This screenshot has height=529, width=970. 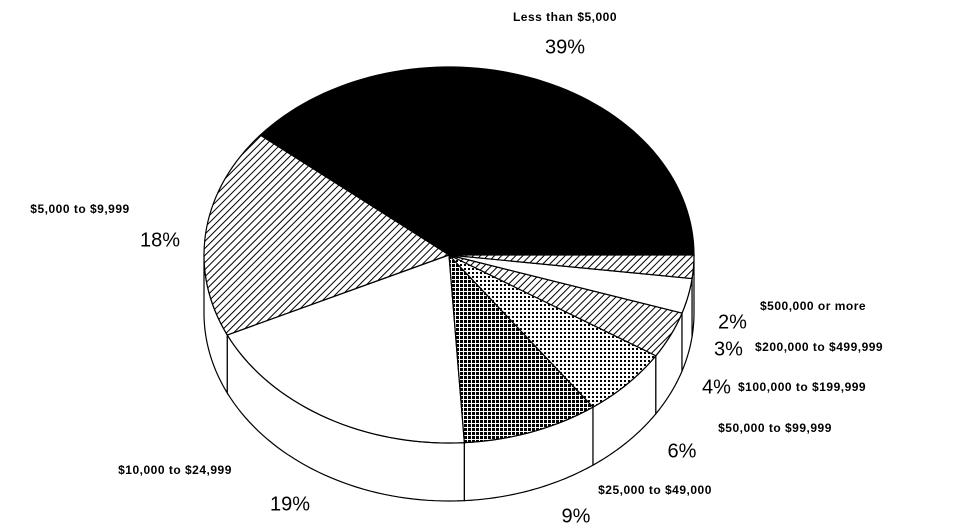 What do you see at coordinates (732, 322) in the screenshot?
I see `slice-value-label: 2%` at bounding box center [732, 322].